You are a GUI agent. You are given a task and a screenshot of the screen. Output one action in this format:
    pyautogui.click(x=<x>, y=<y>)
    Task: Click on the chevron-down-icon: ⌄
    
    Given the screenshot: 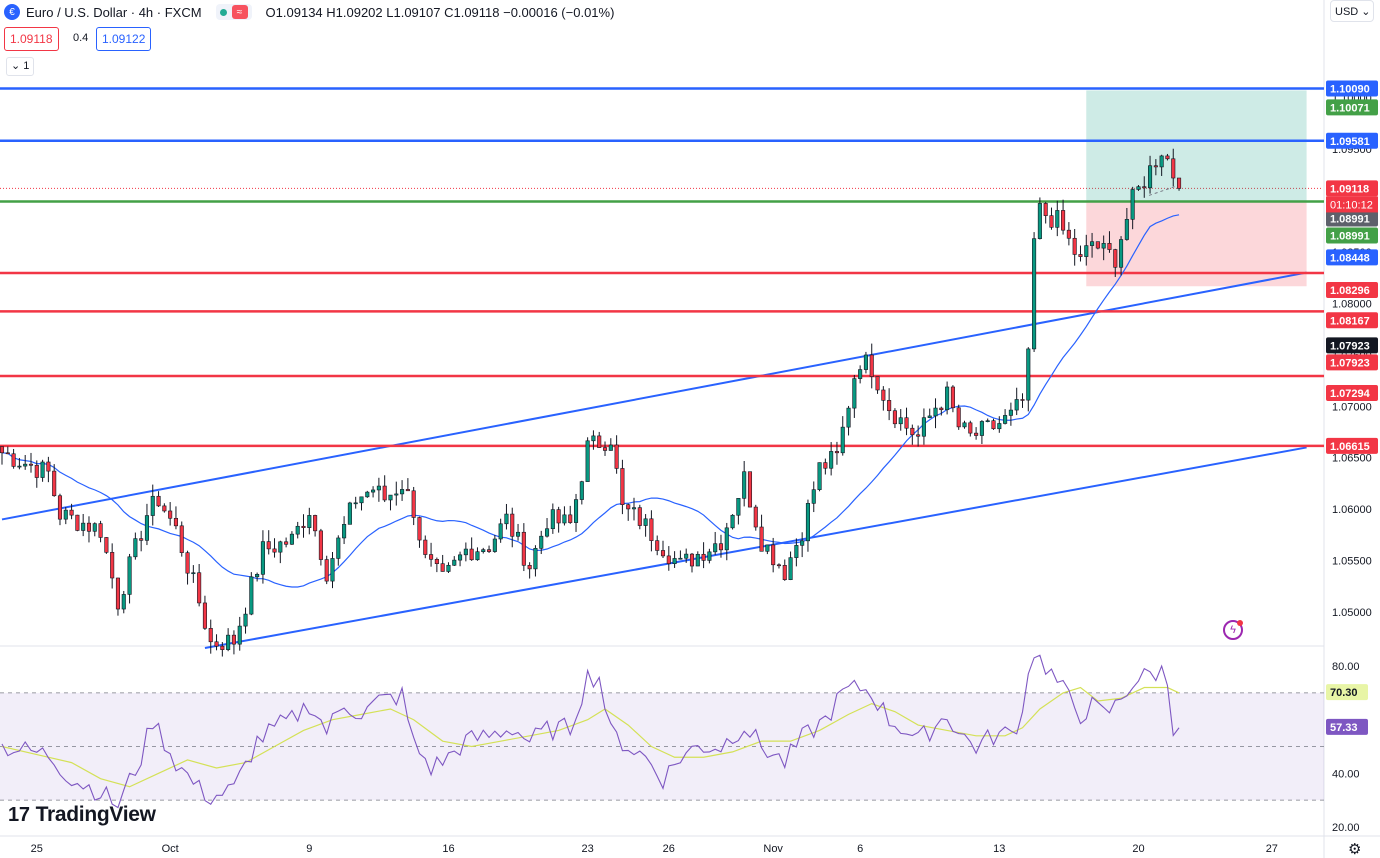 What is the action you would take?
    pyautogui.click(x=17, y=66)
    